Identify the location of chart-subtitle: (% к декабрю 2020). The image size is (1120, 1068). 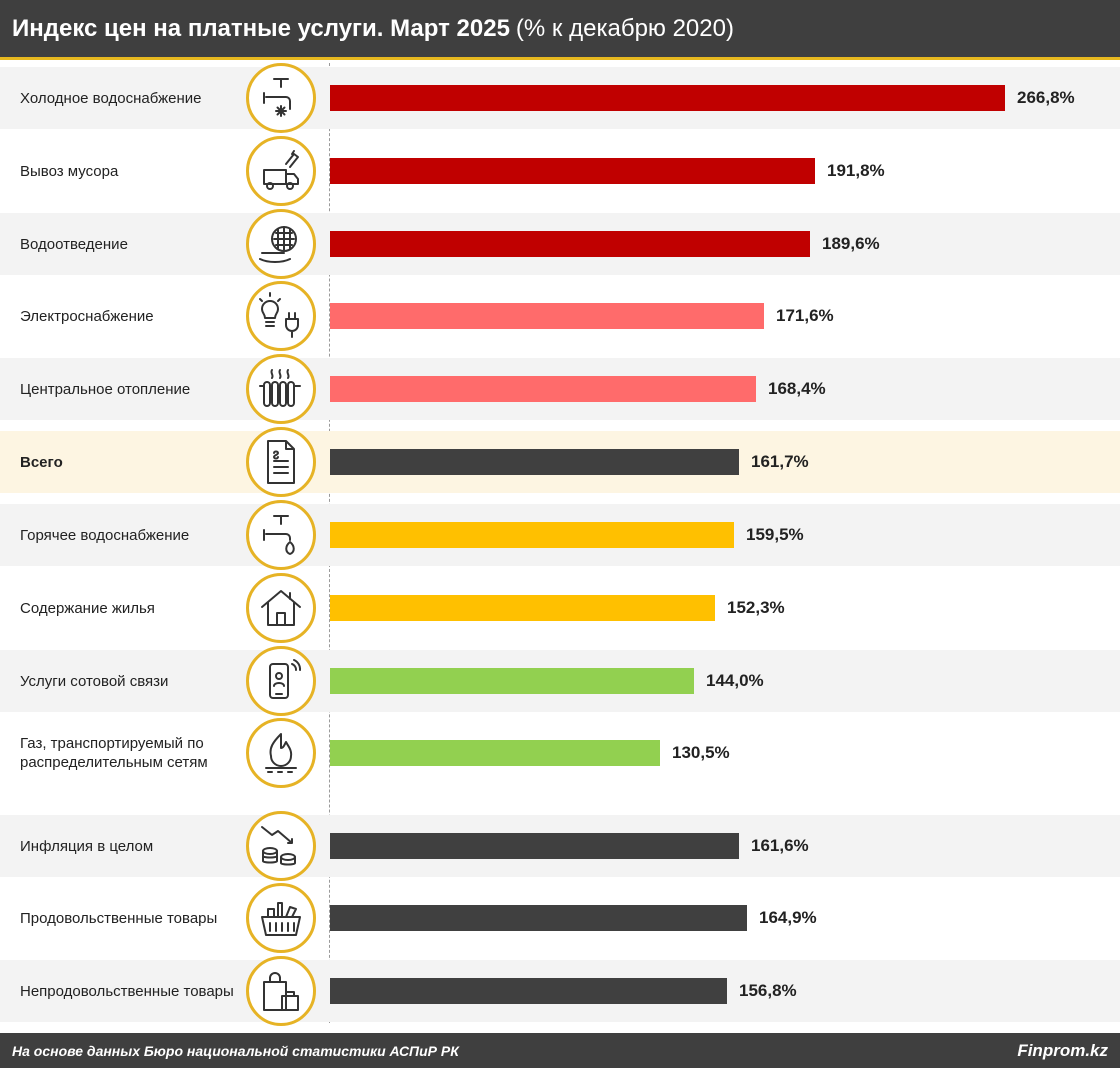
(624, 28).